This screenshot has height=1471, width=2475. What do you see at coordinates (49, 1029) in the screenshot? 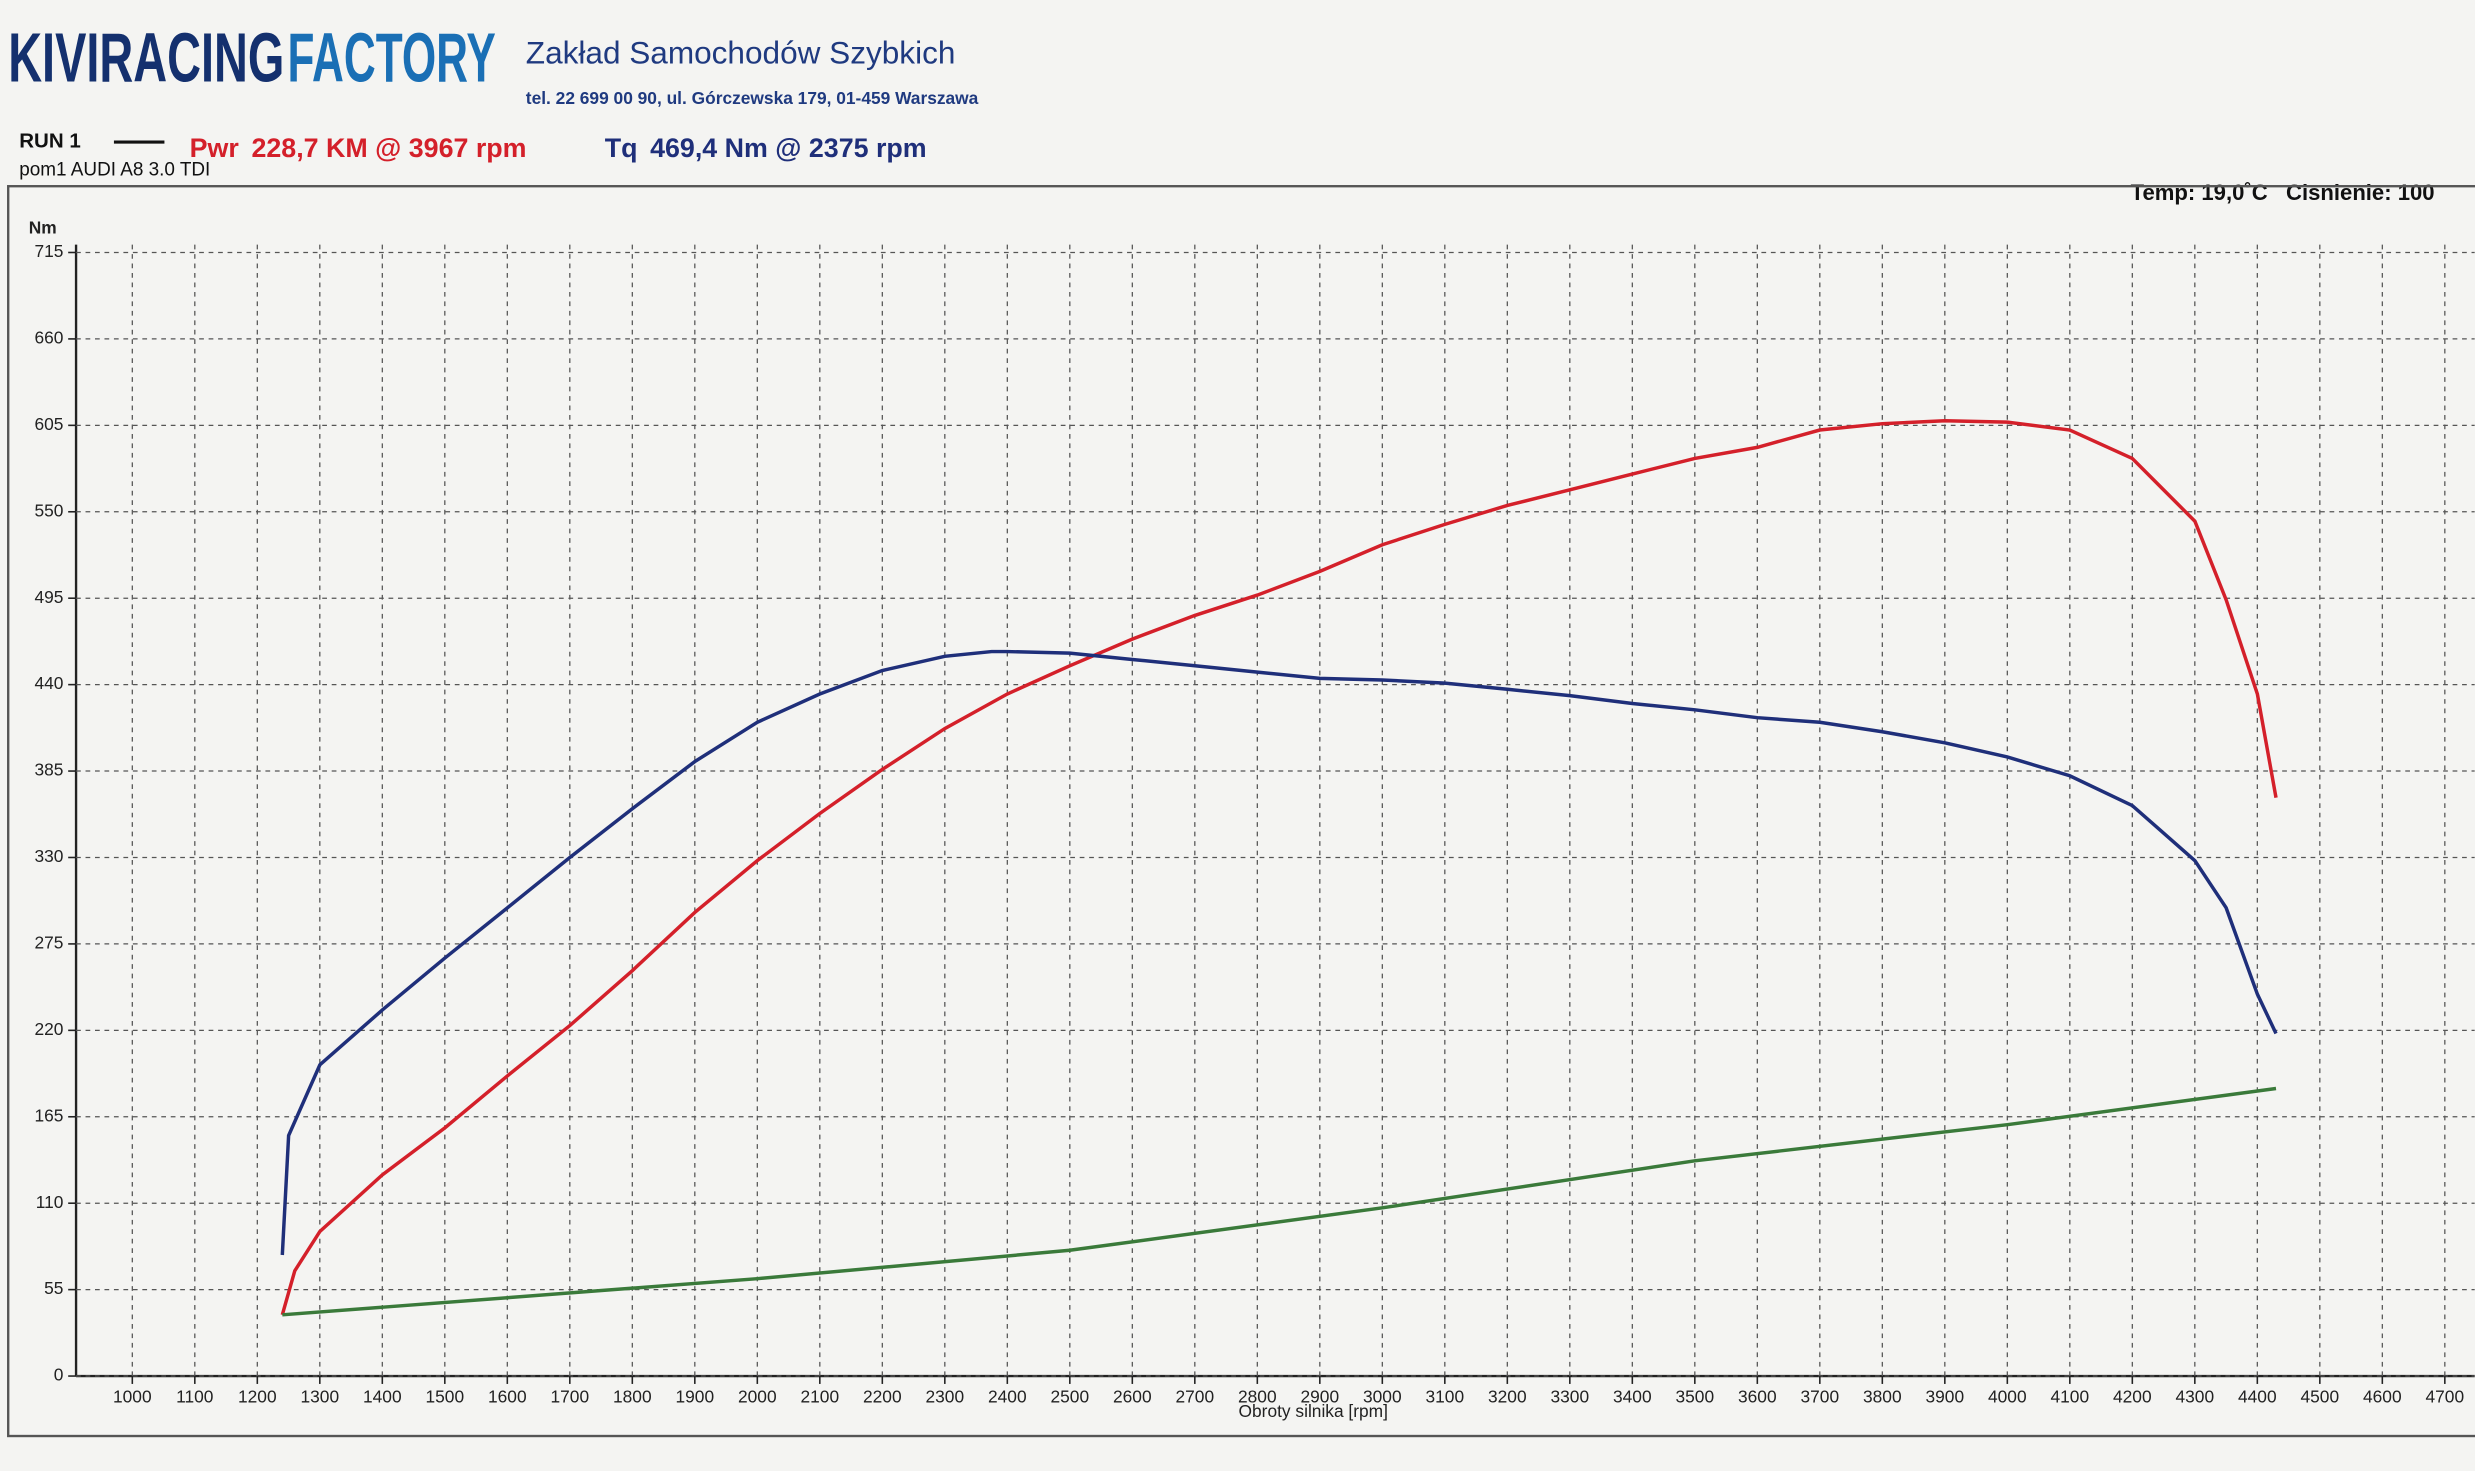
I see `y-tick-label: 220` at bounding box center [49, 1029].